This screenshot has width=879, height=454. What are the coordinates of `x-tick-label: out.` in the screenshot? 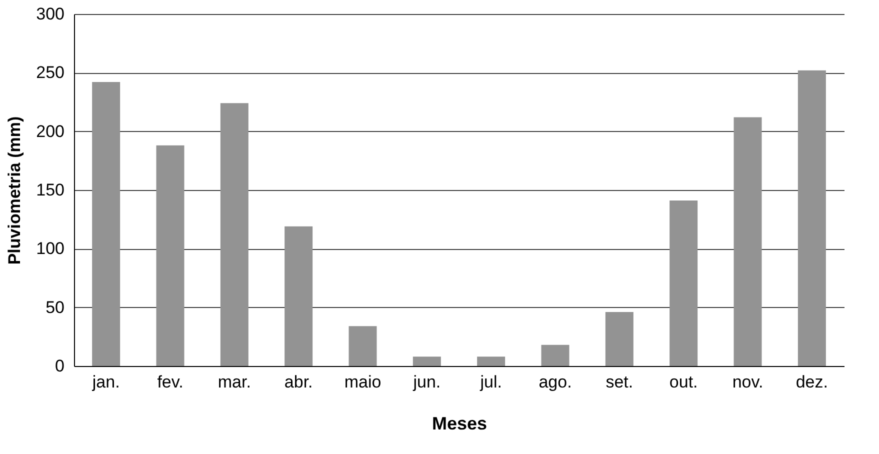 It's located at (683, 382).